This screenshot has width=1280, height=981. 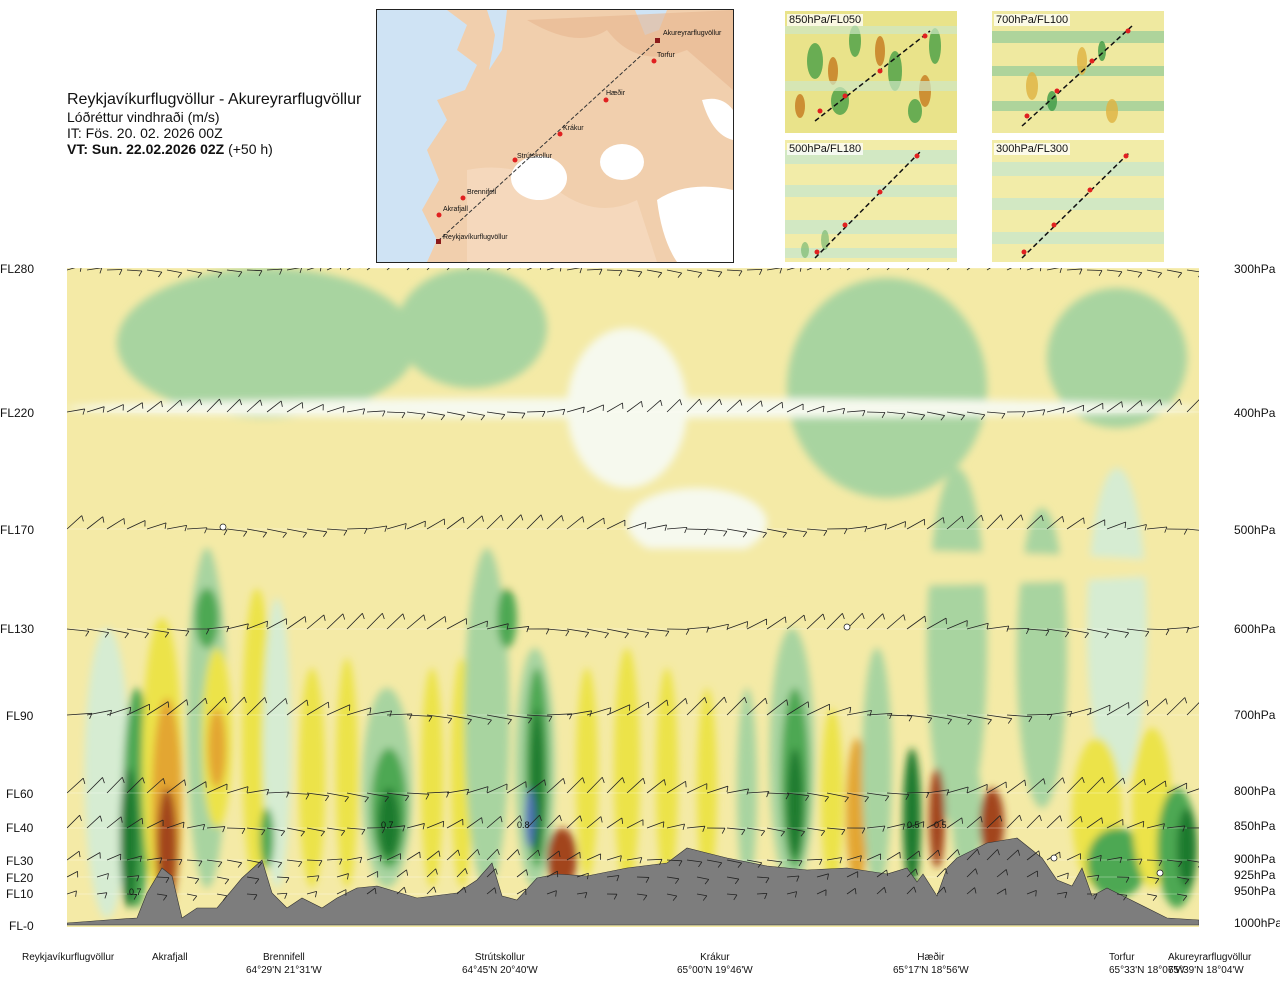 I want to click on field-band, so click(x=317, y=518).